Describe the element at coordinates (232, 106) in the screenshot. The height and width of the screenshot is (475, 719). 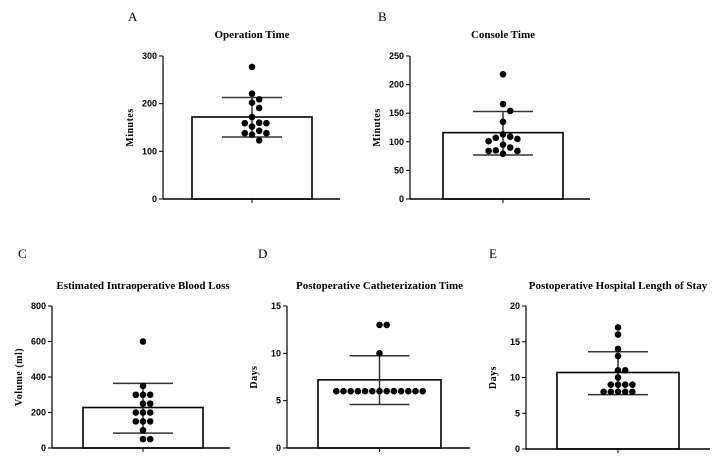
I see `panel-a: A Operation Time Minutes 0 100 200 300` at that location.